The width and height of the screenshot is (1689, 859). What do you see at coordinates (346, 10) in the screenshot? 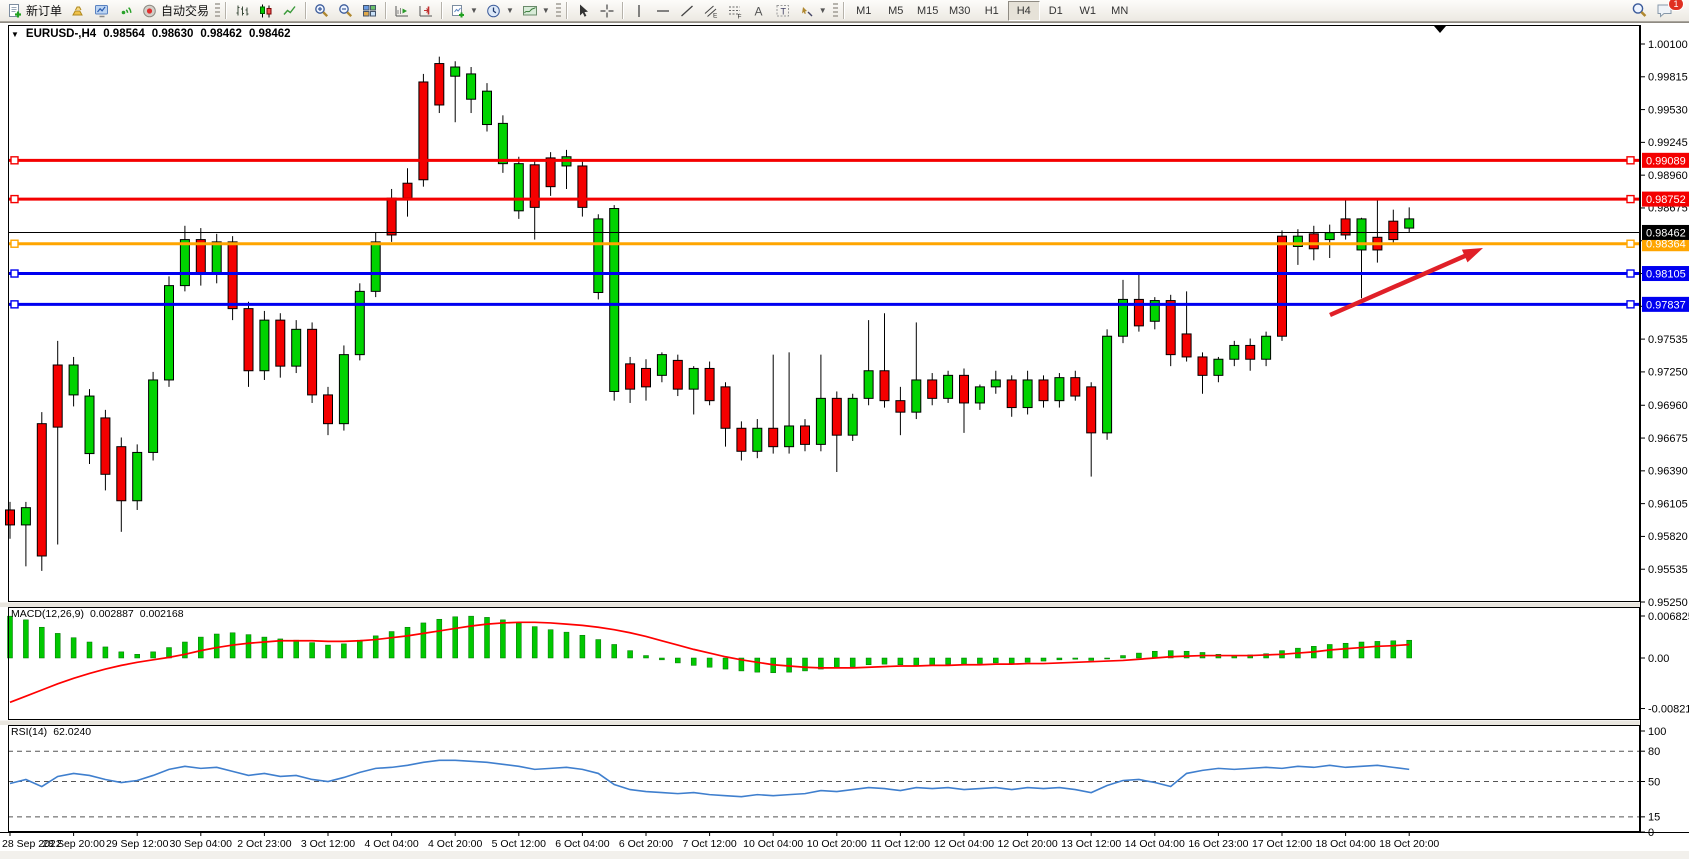
I see `zoom-out-button` at bounding box center [346, 10].